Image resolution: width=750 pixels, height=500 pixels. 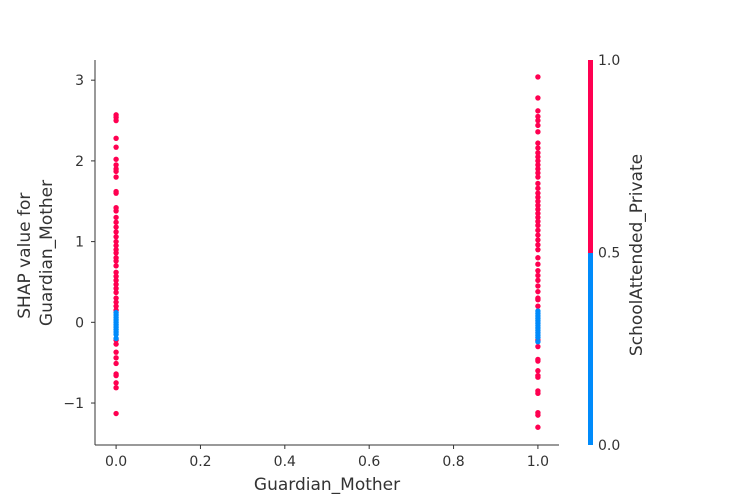 What do you see at coordinates (327, 485) in the screenshot?
I see `x-axis-label: Guardian_Mother` at bounding box center [327, 485].